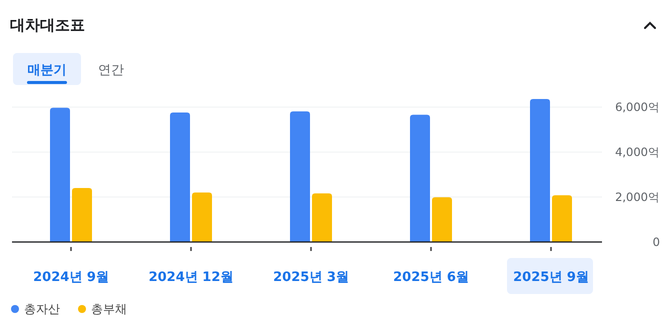 The width and height of the screenshot is (669, 331). I want to click on legend-label: 총부채, so click(109, 309).